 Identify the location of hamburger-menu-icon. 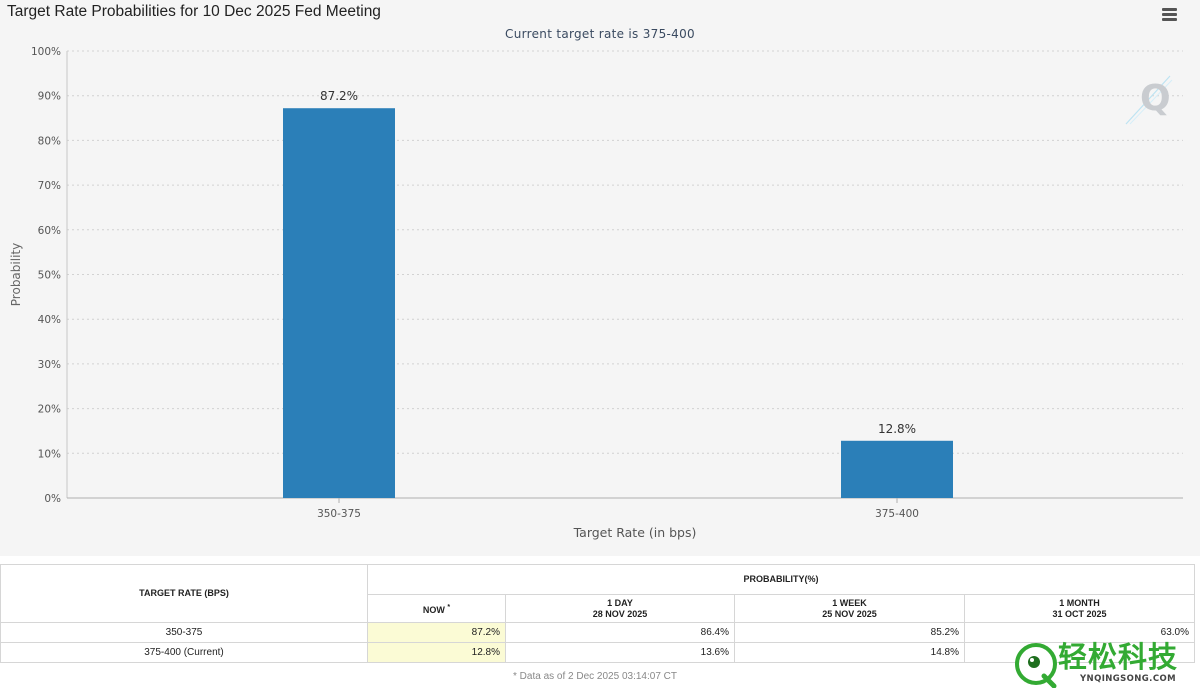
(1170, 14).